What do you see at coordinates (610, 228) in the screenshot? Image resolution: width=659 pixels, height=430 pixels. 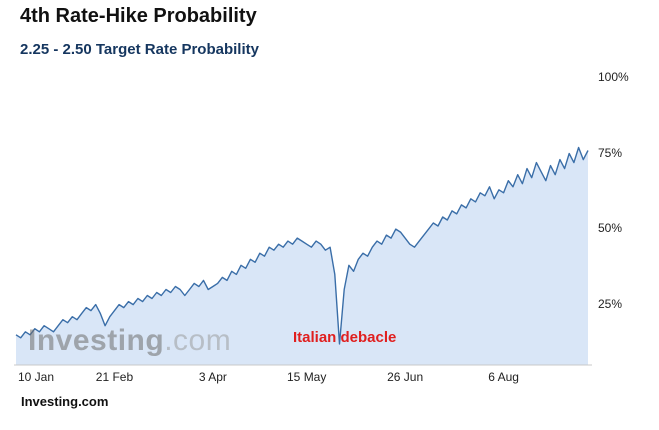 I see `y-axis-label: 50%` at bounding box center [610, 228].